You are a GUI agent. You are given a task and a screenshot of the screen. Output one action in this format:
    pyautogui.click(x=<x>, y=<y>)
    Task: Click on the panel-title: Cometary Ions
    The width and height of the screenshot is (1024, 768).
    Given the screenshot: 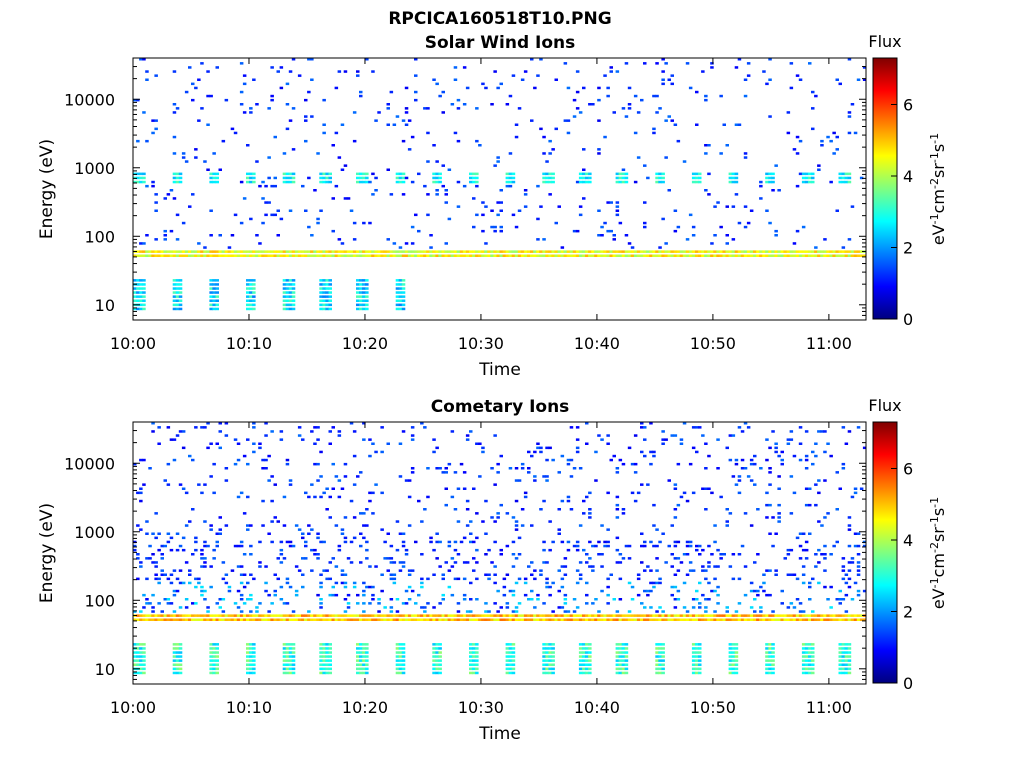 What is the action you would take?
    pyautogui.click(x=500, y=407)
    